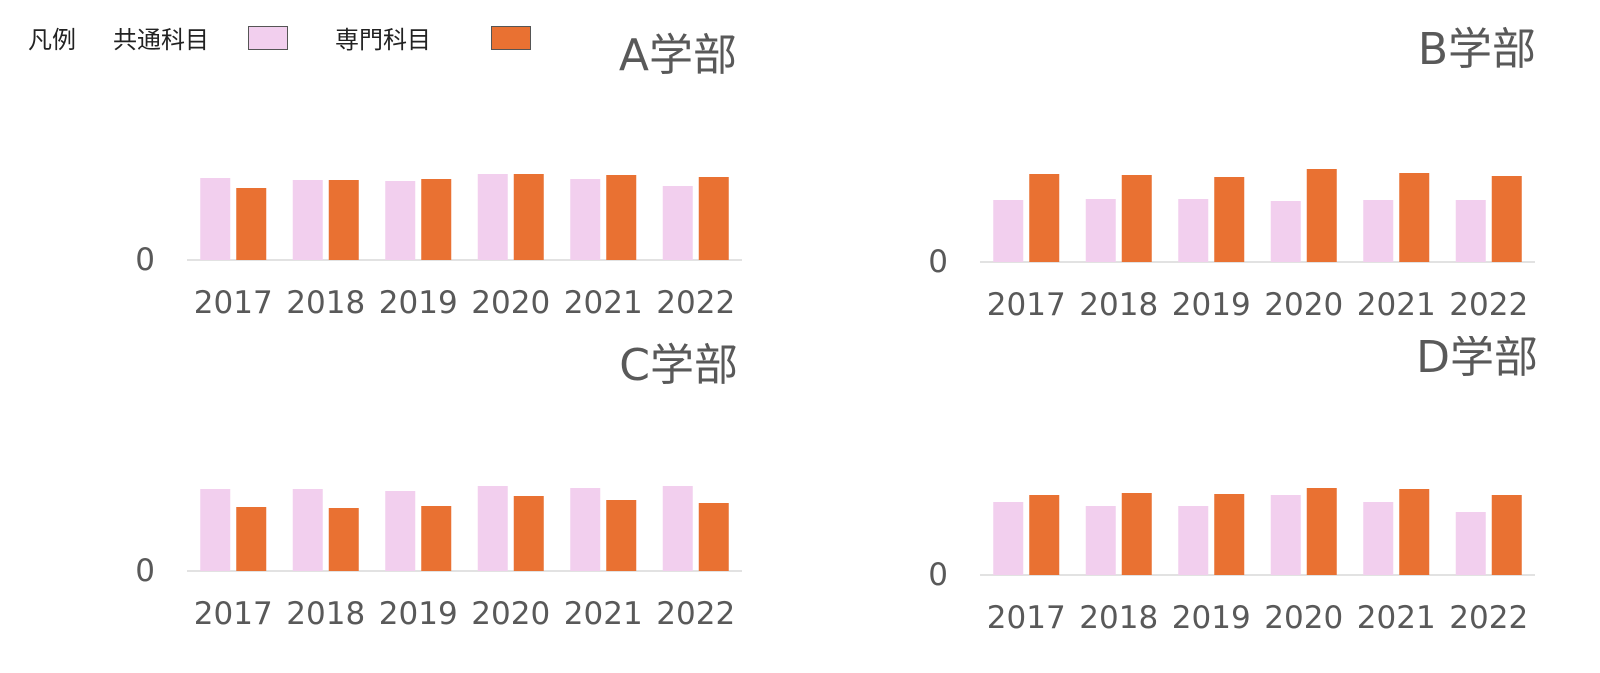 This screenshot has width=1600, height=673. Describe the element at coordinates (1477, 49) in the screenshot. I see `chart-title: B学部` at that location.